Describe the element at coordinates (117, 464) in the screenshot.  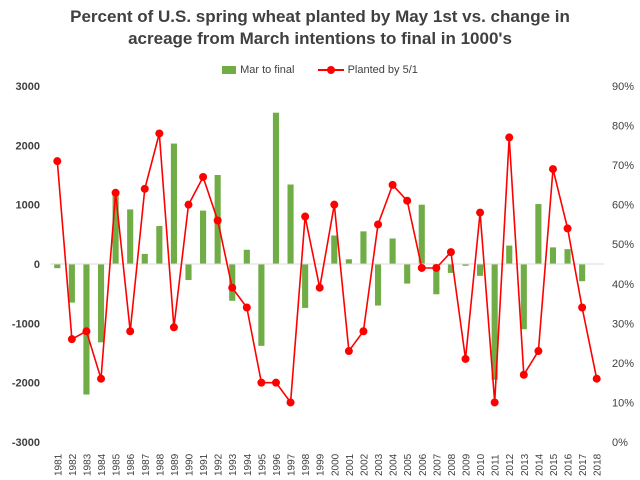
I see `x-tick-label: 1985` at that location.